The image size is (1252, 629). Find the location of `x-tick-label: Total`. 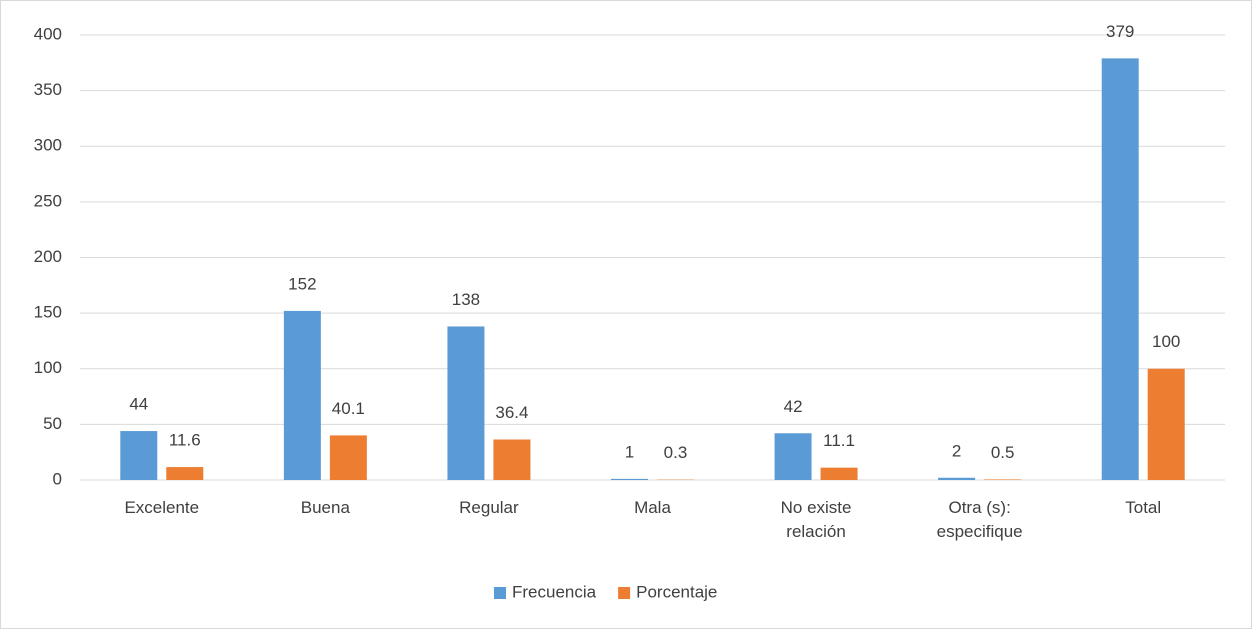

x-tick-label: Total is located at coordinates (1143, 507).